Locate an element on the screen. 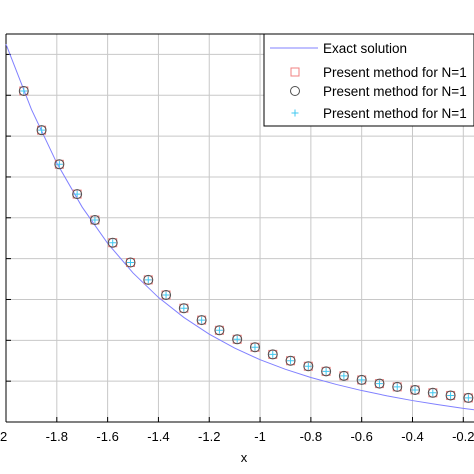 This screenshot has width=474, height=474. x-tick-labels: 2 -1.8 -1.6 -1.4 -1.2 -1 -0.8 -0.6 -0.4 -0.2 is located at coordinates (237, 436).